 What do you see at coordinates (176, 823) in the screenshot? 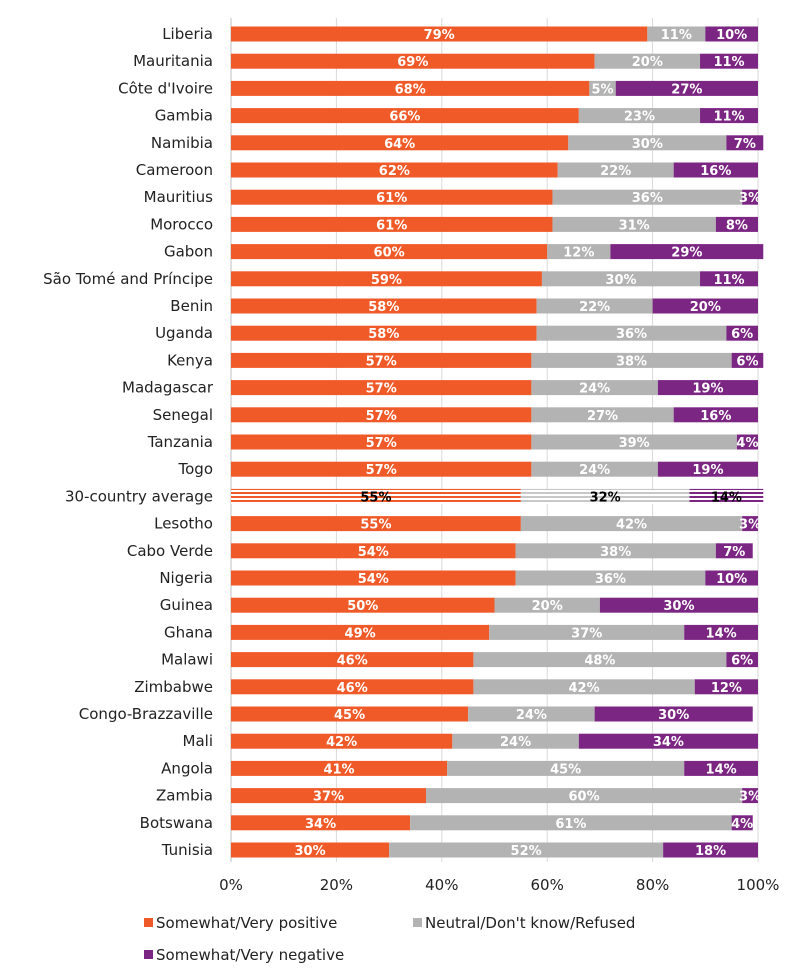
I see `category-label: Botswana` at bounding box center [176, 823].